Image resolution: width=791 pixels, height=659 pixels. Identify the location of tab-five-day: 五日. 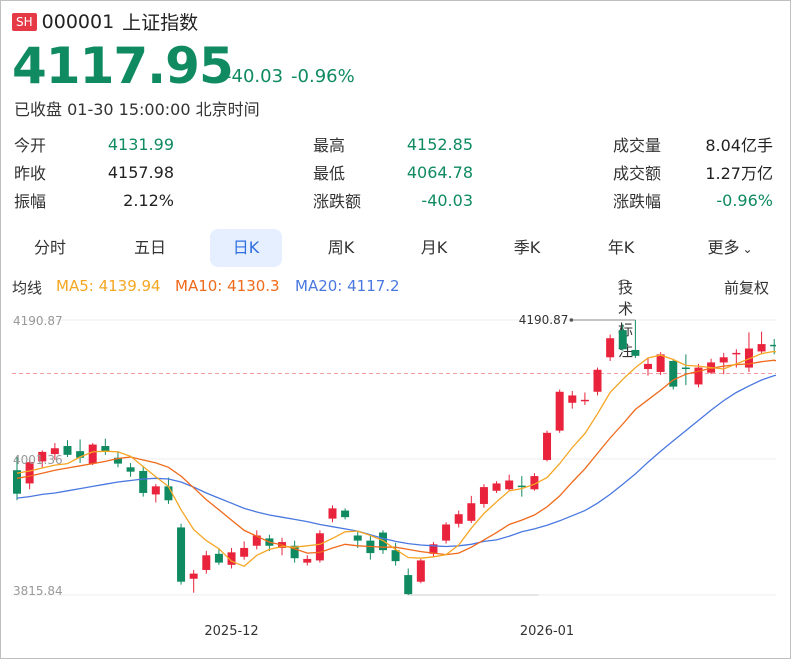
(149, 247).